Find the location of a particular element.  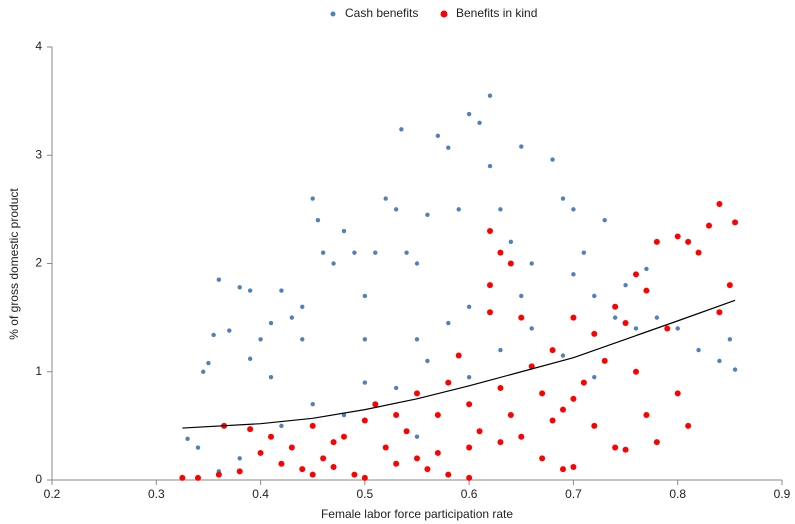

legend-label: Benefits in kind is located at coordinates (496, 13).